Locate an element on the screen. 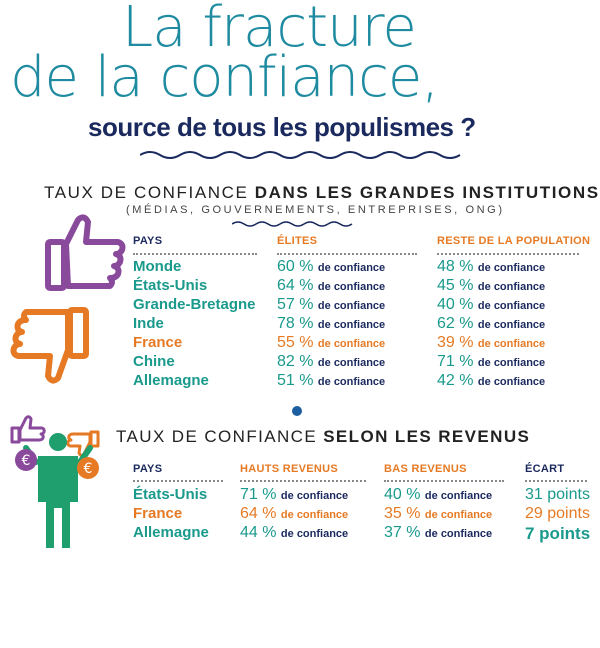 This screenshot has height=648, width=600. bas-cell-value: 35 % is located at coordinates (402, 513).